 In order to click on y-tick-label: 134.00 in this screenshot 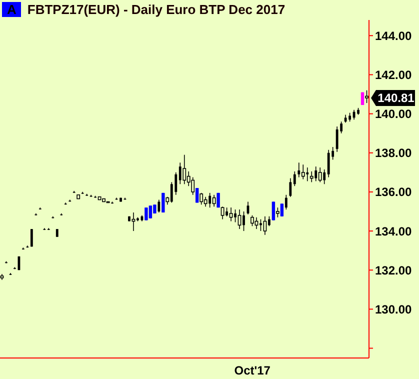, I will do `click(393, 231)`.